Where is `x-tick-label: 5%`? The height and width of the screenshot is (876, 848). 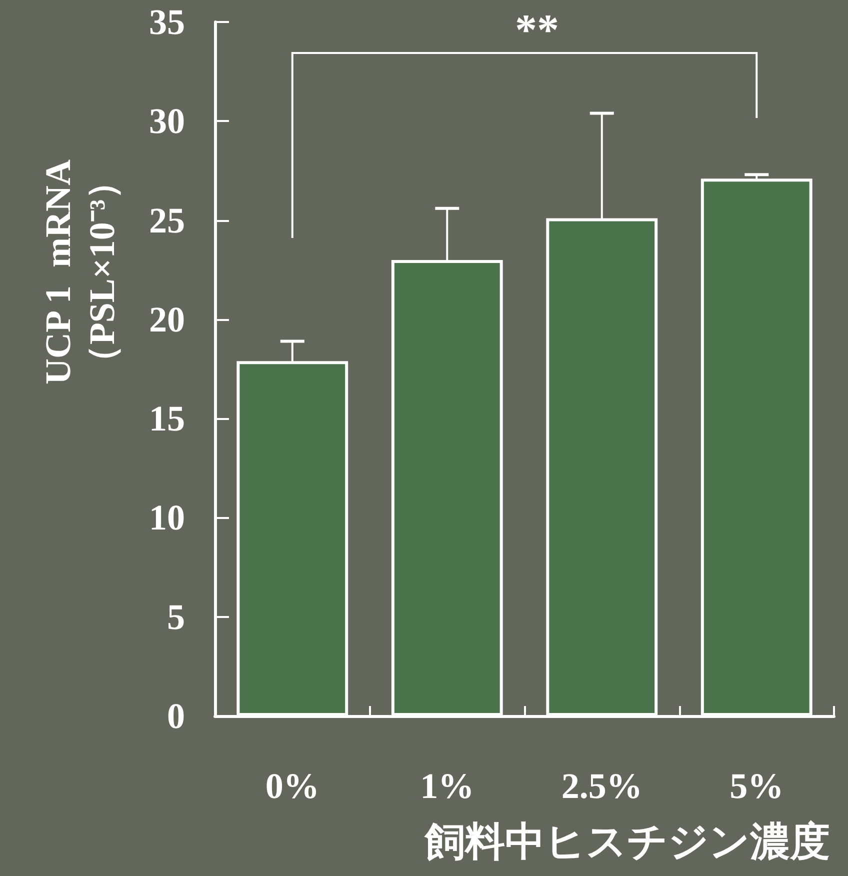
x-tick-label: 5% is located at coordinates (757, 786).